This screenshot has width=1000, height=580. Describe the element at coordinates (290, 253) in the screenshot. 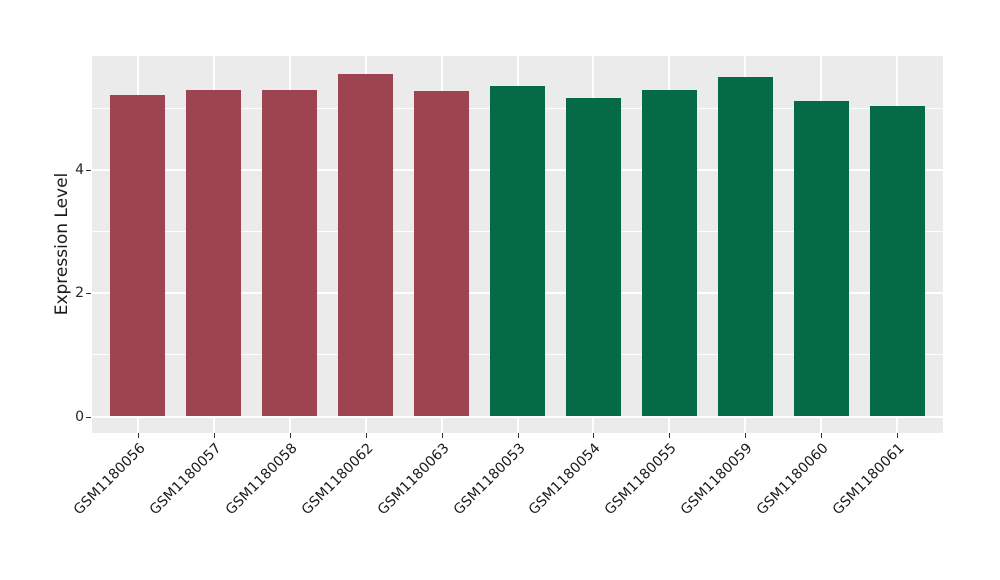

I see `bar-GSM1180058` at that location.